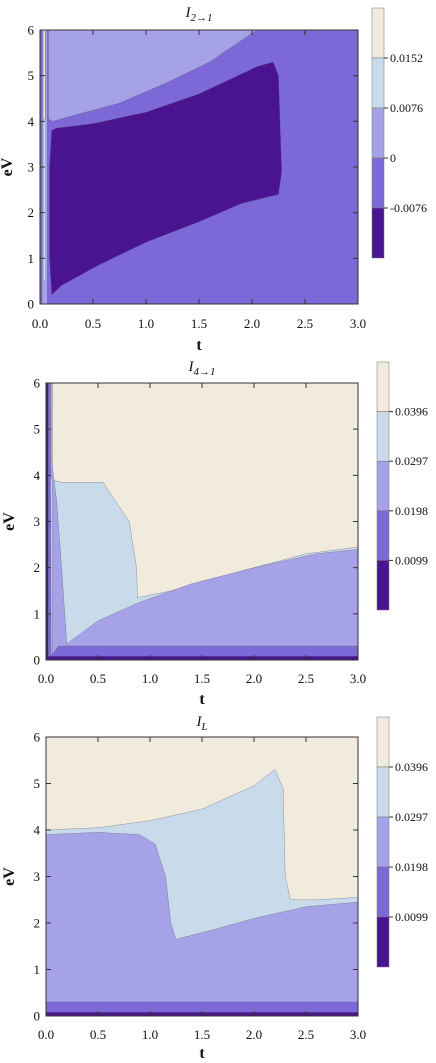 Image resolution: width=436 pixels, height=1063 pixels. Describe the element at coordinates (408, 208) in the screenshot. I see `legend-tick-label: -0.0076` at that location.